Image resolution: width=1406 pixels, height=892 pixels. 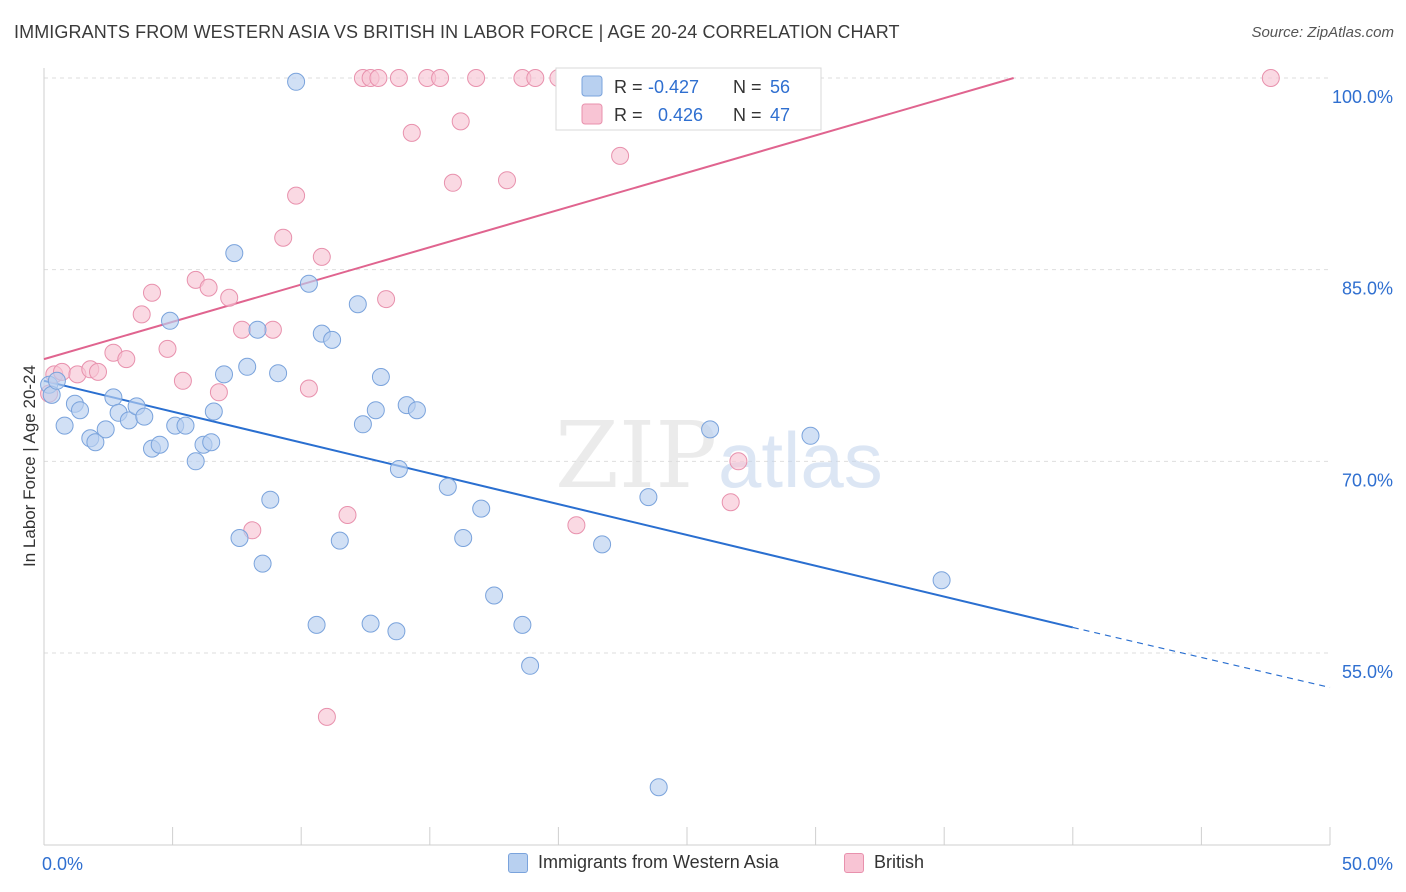 What do you see at coordinates (592, 86) in the screenshot?
I see `legend-top-swatch-blue` at bounding box center [592, 86].